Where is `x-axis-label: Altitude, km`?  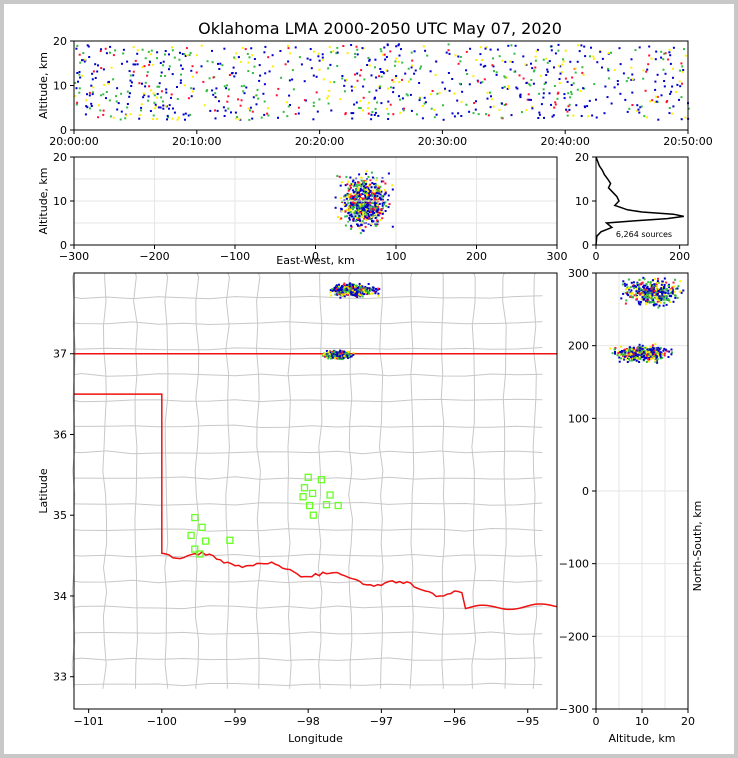
x-axis-label: Altitude, km is located at coordinates (641, 738).